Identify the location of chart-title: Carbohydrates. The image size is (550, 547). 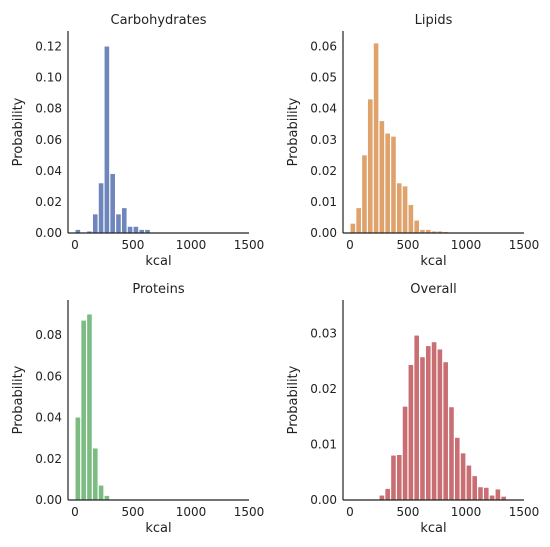
(159, 20).